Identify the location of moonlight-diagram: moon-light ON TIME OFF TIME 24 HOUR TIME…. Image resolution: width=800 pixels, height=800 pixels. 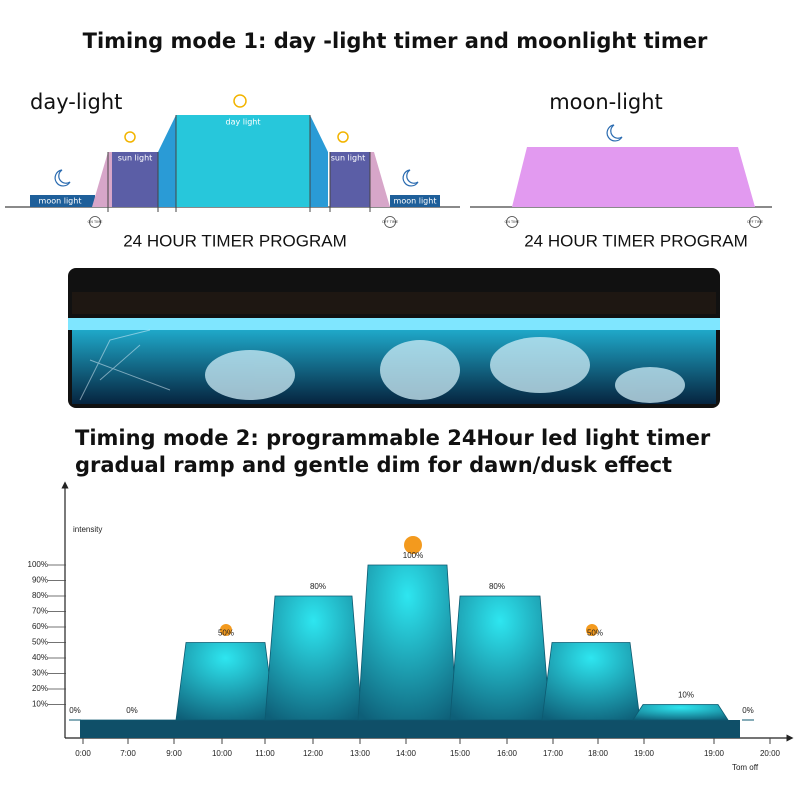
(621, 170).